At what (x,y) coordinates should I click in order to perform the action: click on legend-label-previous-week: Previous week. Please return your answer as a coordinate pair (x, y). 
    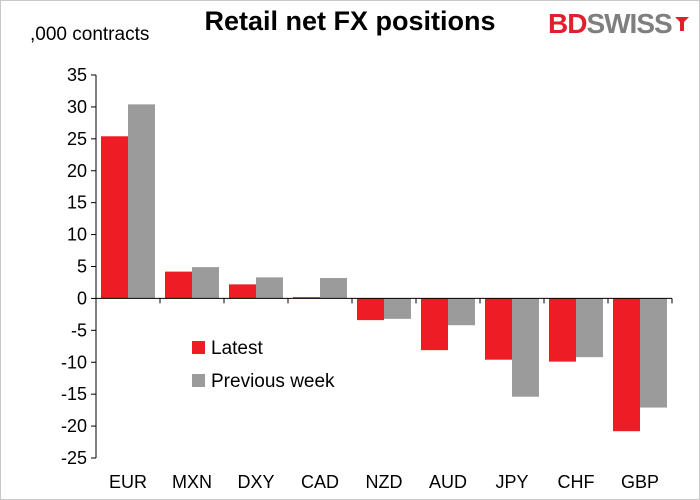
    Looking at the image, I should click on (273, 381).